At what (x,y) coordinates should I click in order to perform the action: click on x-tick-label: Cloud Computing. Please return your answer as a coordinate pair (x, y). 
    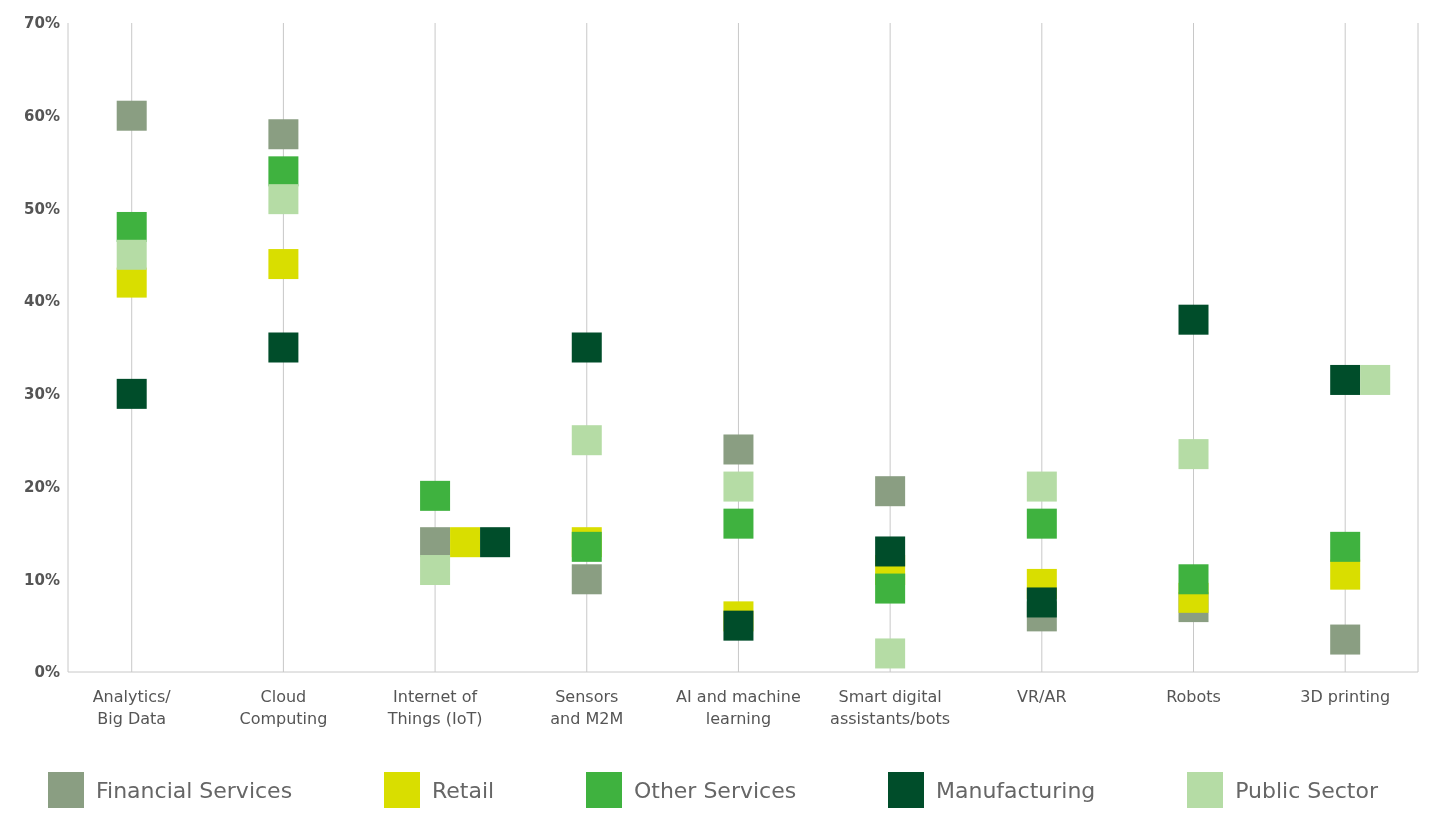
    Looking at the image, I should click on (283, 707).